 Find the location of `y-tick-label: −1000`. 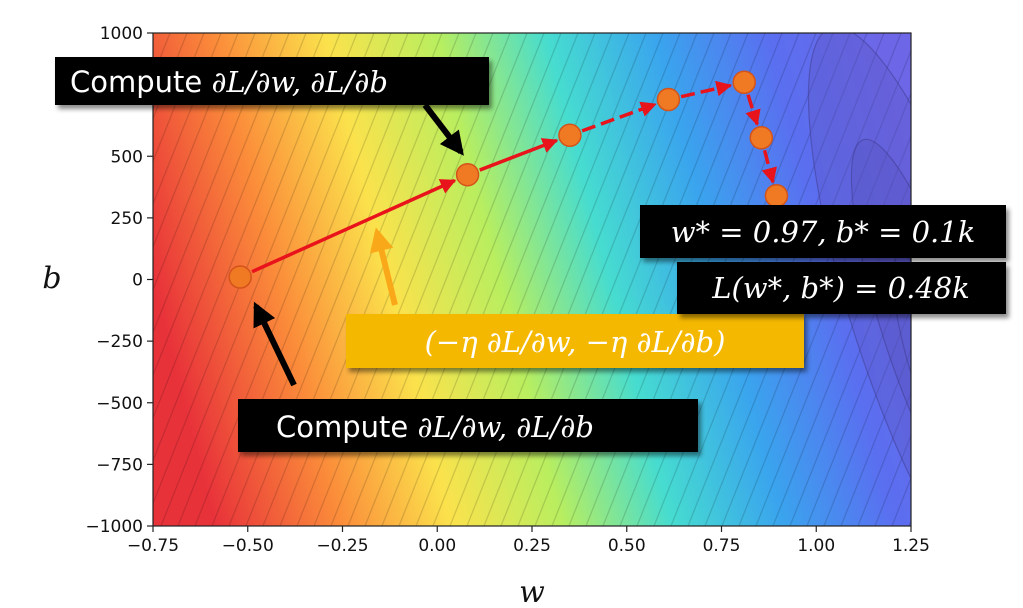

y-tick-label: −1000 is located at coordinates (114, 527).